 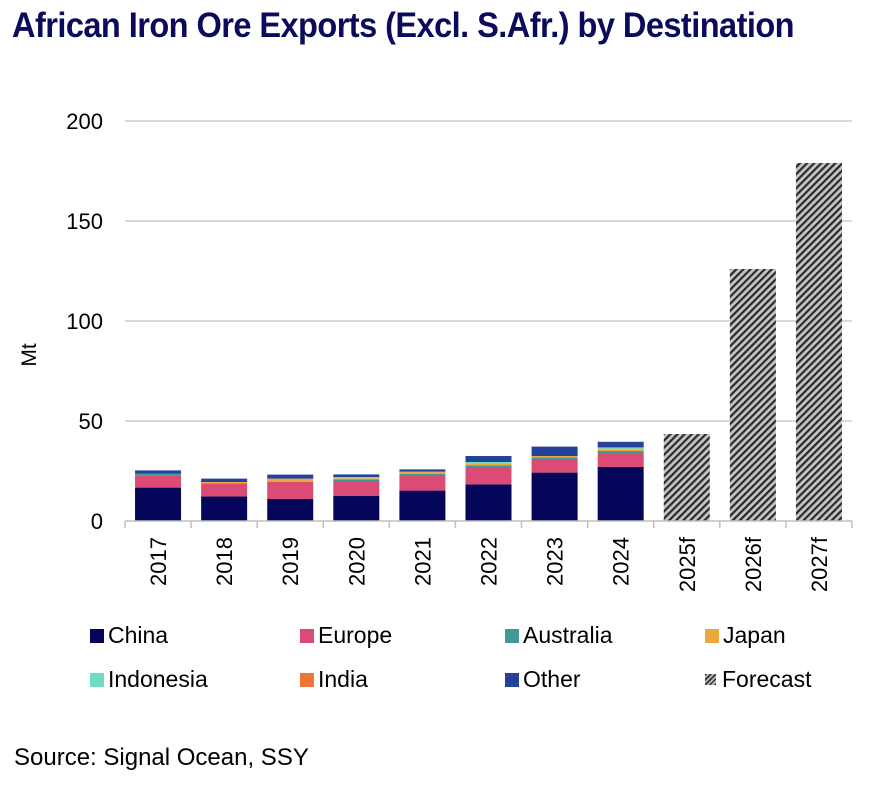 I want to click on bar-other-2024, so click(x=620, y=444).